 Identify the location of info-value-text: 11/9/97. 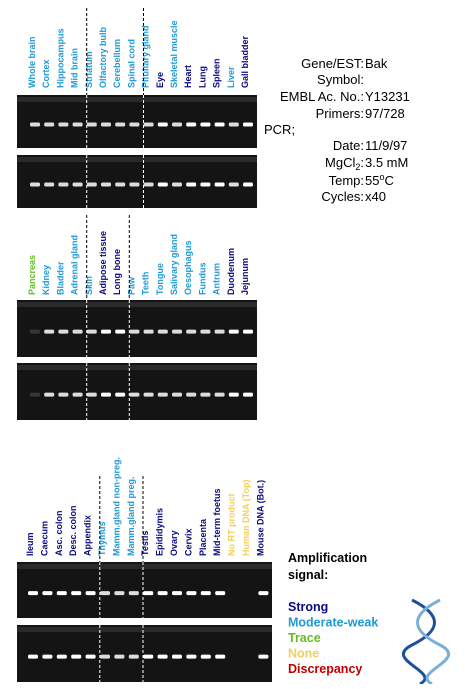
(386, 145).